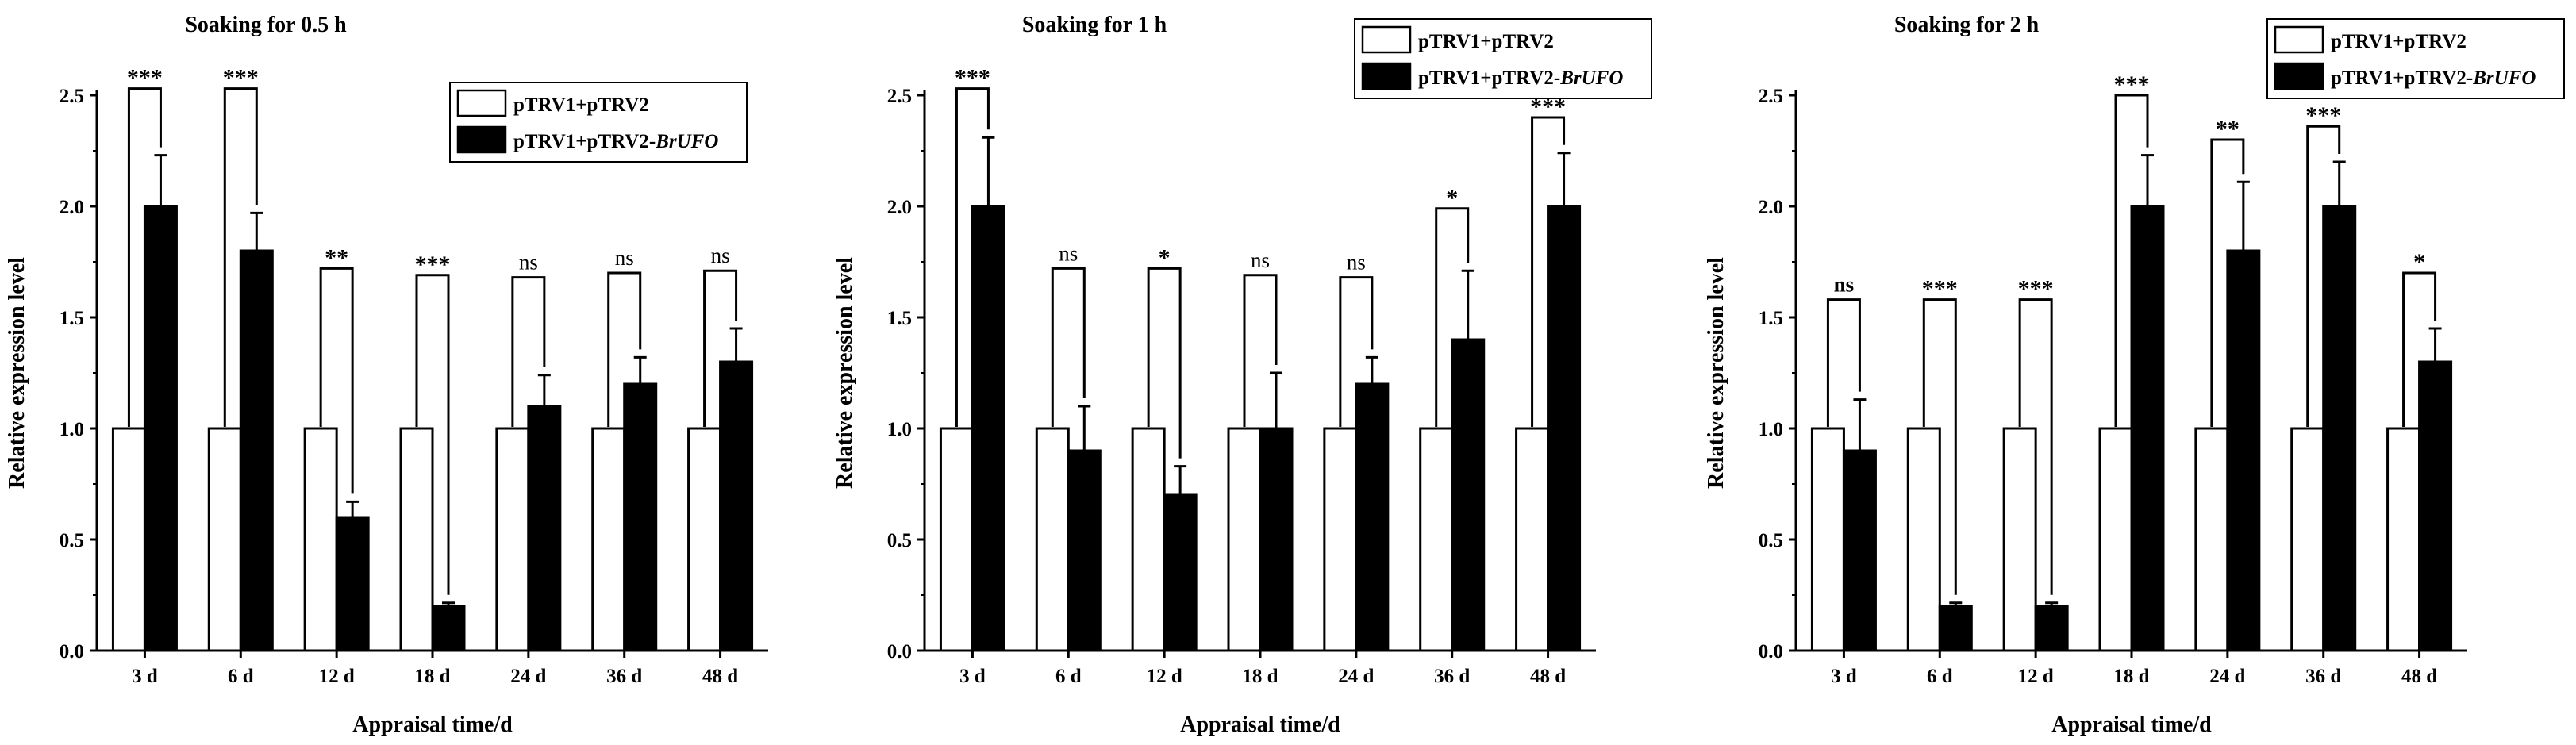 This screenshot has height=745, width=2576. Describe the element at coordinates (1591, 78) in the screenshot. I see `legend-label-treatment-italic: BrUFO` at that location.